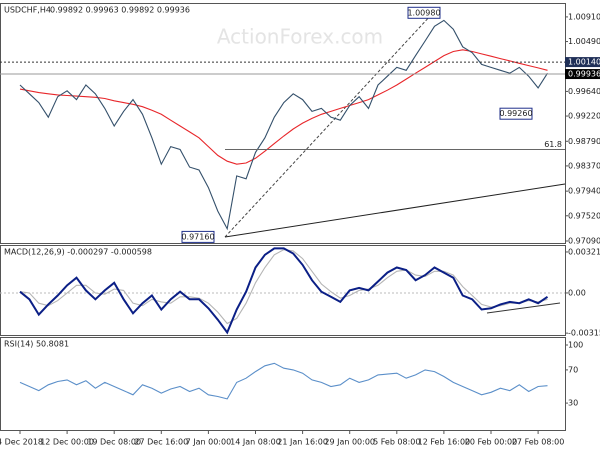  What do you see at coordinates (584, 16) in the screenshot?
I see `y-tick-label: 1.00910` at bounding box center [584, 16].